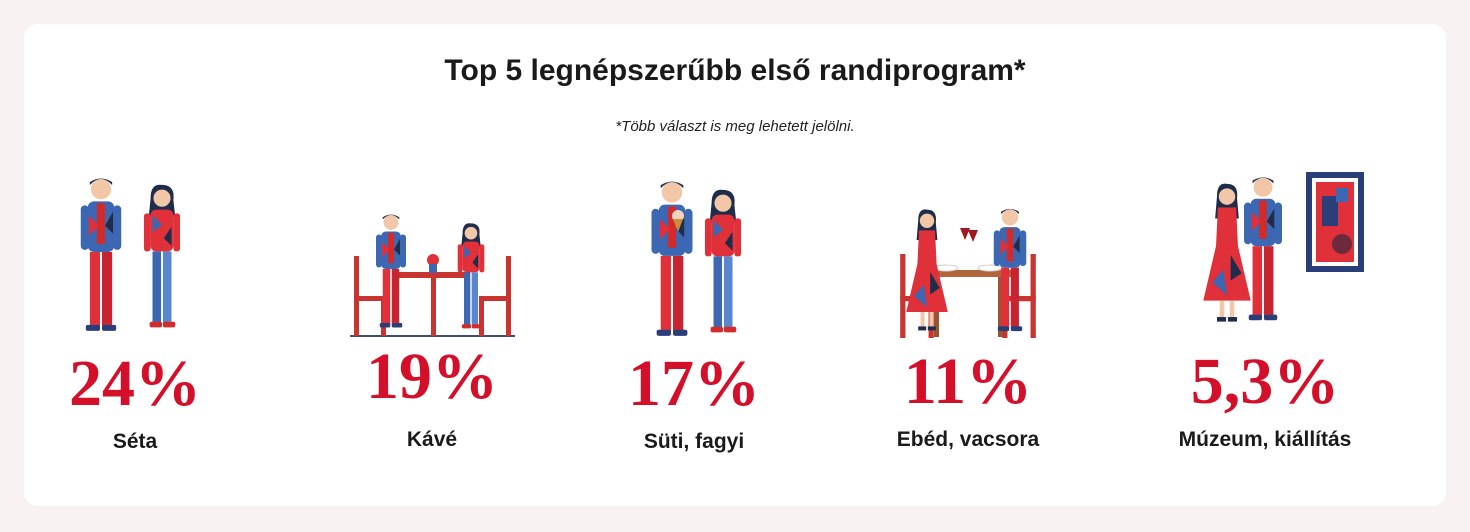  Describe the element at coordinates (968, 273) in the screenshot. I see `illustration-dinner` at that location.